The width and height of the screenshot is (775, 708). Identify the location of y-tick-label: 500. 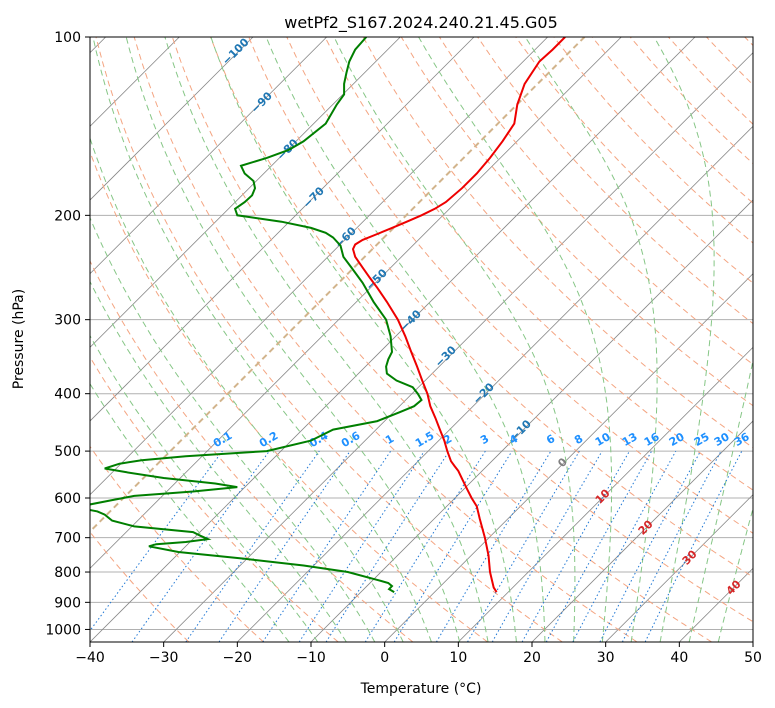
(67, 452).